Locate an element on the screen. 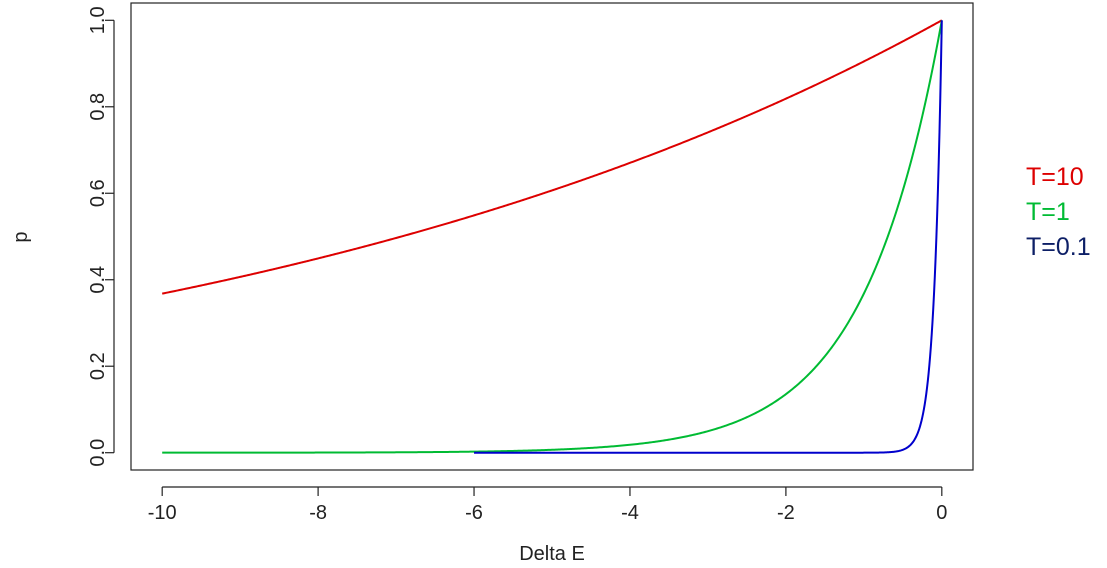 The width and height of the screenshot is (1107, 568). legend-item-t1: T=1 is located at coordinates (1048, 212).